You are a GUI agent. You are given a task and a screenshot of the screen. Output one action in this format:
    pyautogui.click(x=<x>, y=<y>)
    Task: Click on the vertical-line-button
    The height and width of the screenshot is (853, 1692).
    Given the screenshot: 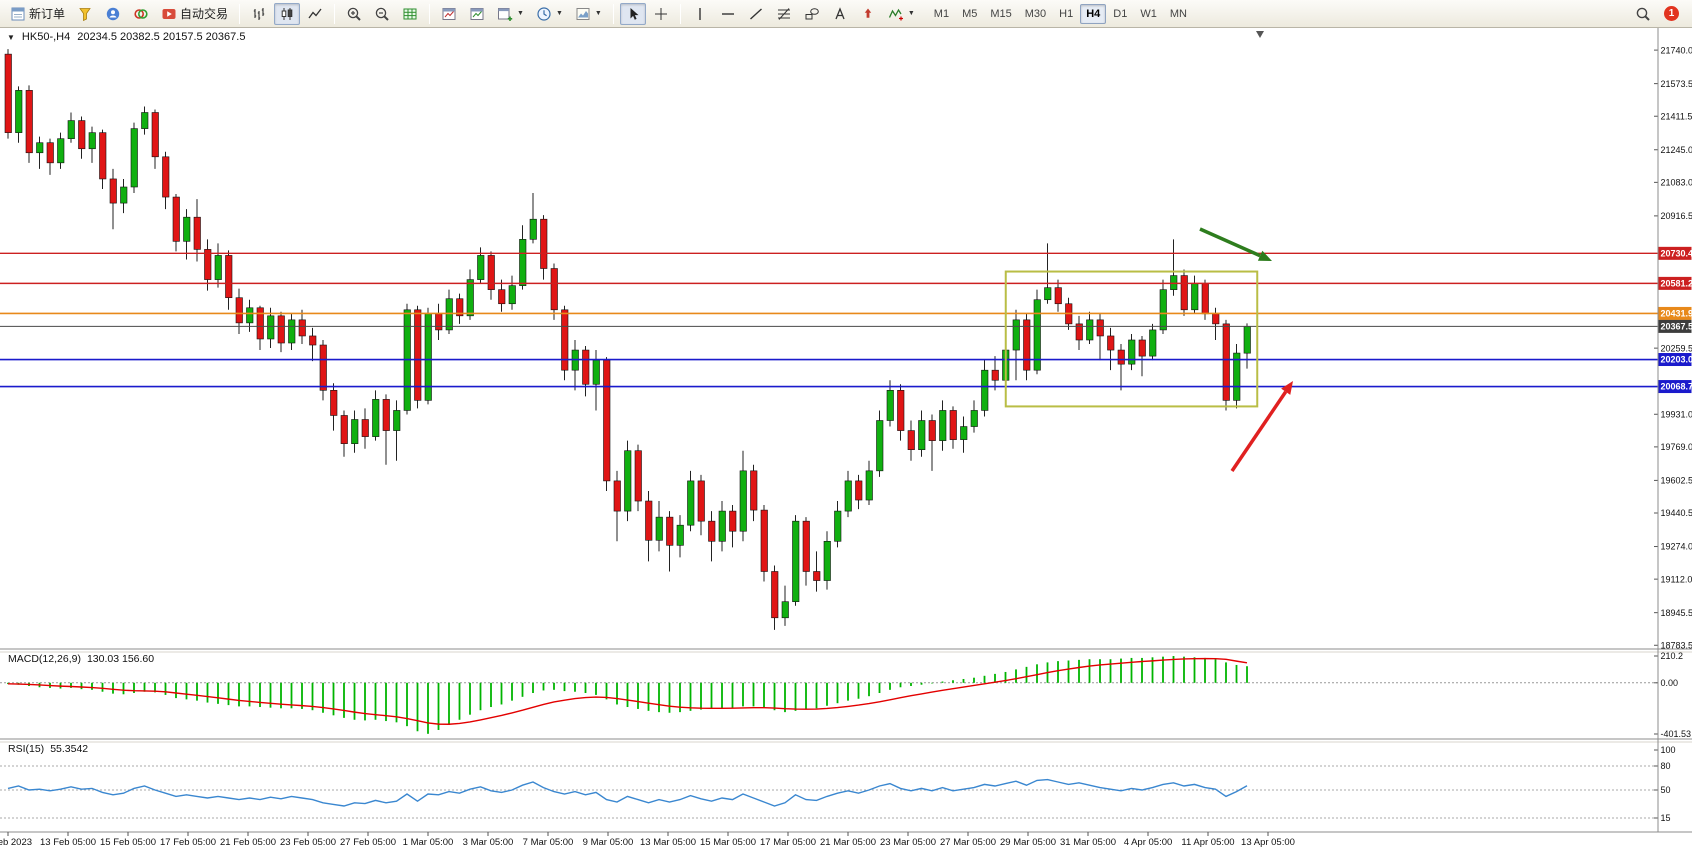 What is the action you would take?
    pyautogui.click(x=700, y=14)
    